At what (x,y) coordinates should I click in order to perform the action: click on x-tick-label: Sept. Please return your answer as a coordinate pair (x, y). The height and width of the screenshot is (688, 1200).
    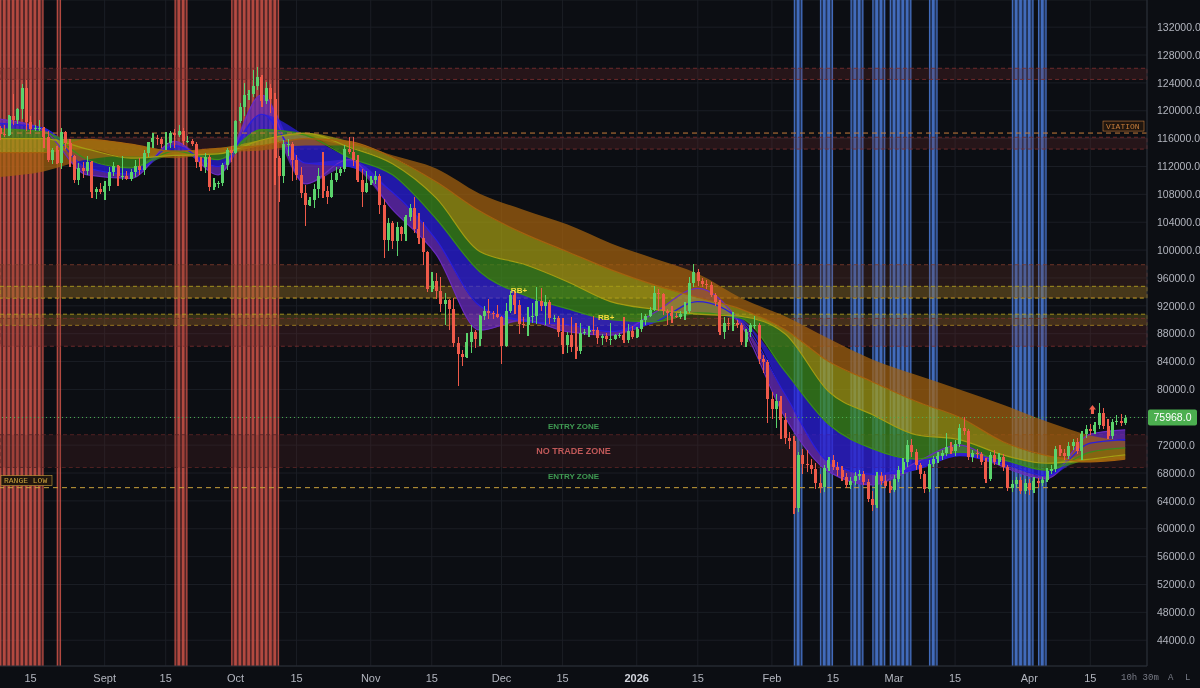
    Looking at the image, I should click on (104, 677).